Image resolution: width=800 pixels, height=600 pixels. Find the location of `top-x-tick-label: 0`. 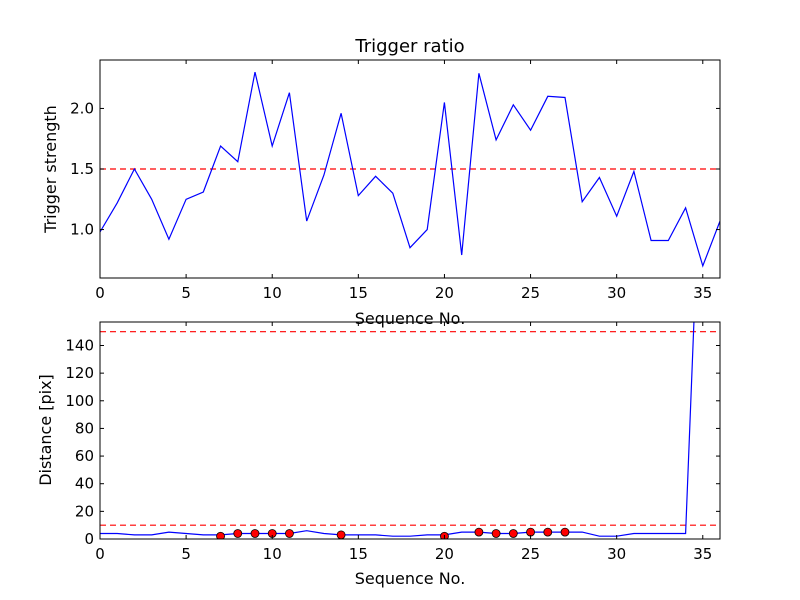

top-x-tick-label: 0 is located at coordinates (100, 293).